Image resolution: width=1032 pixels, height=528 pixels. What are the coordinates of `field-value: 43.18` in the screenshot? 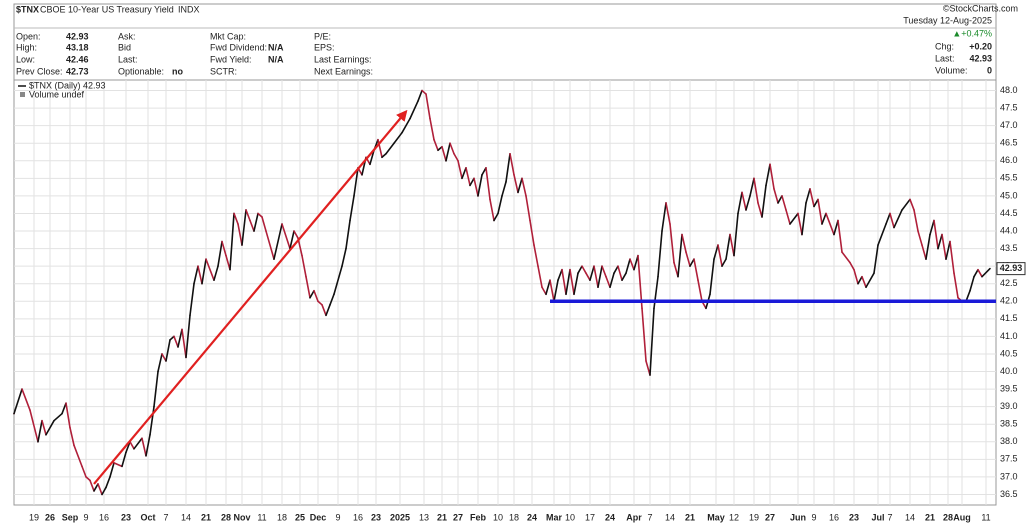 It's located at (77, 47).